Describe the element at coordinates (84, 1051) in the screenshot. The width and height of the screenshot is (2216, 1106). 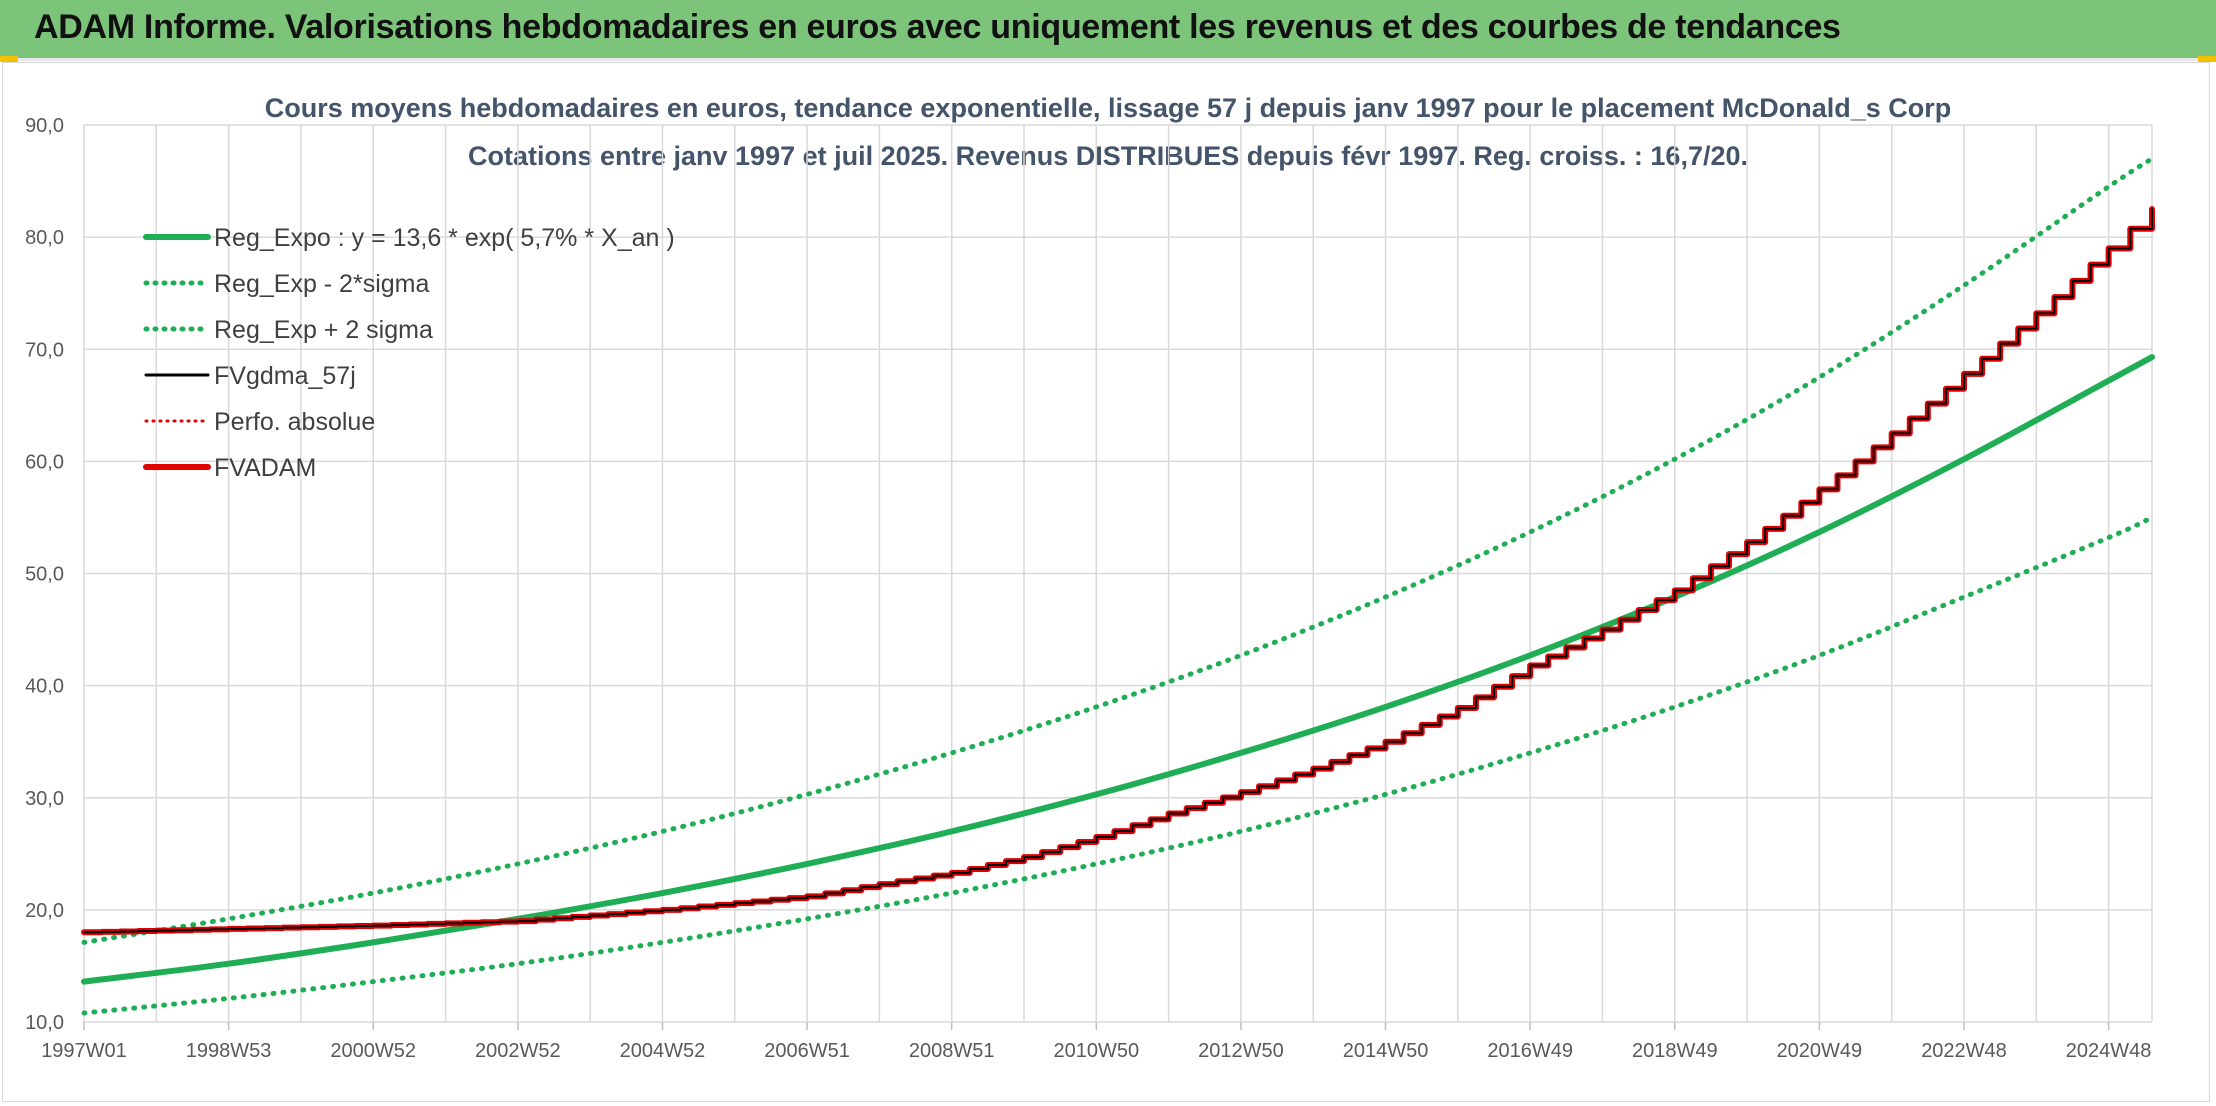
I see `x-tick-label: 1997W01` at that location.